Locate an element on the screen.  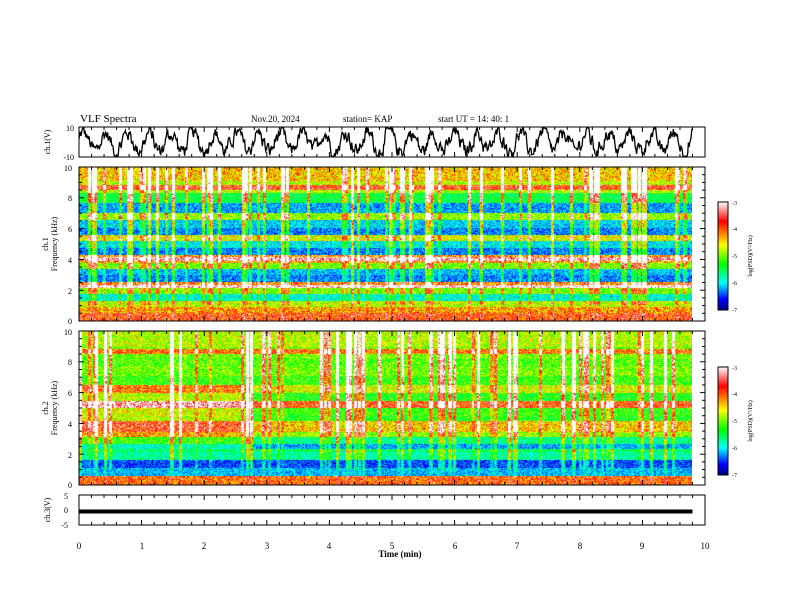
cbar2-tick-m6: -6 is located at coordinates (734, 449).